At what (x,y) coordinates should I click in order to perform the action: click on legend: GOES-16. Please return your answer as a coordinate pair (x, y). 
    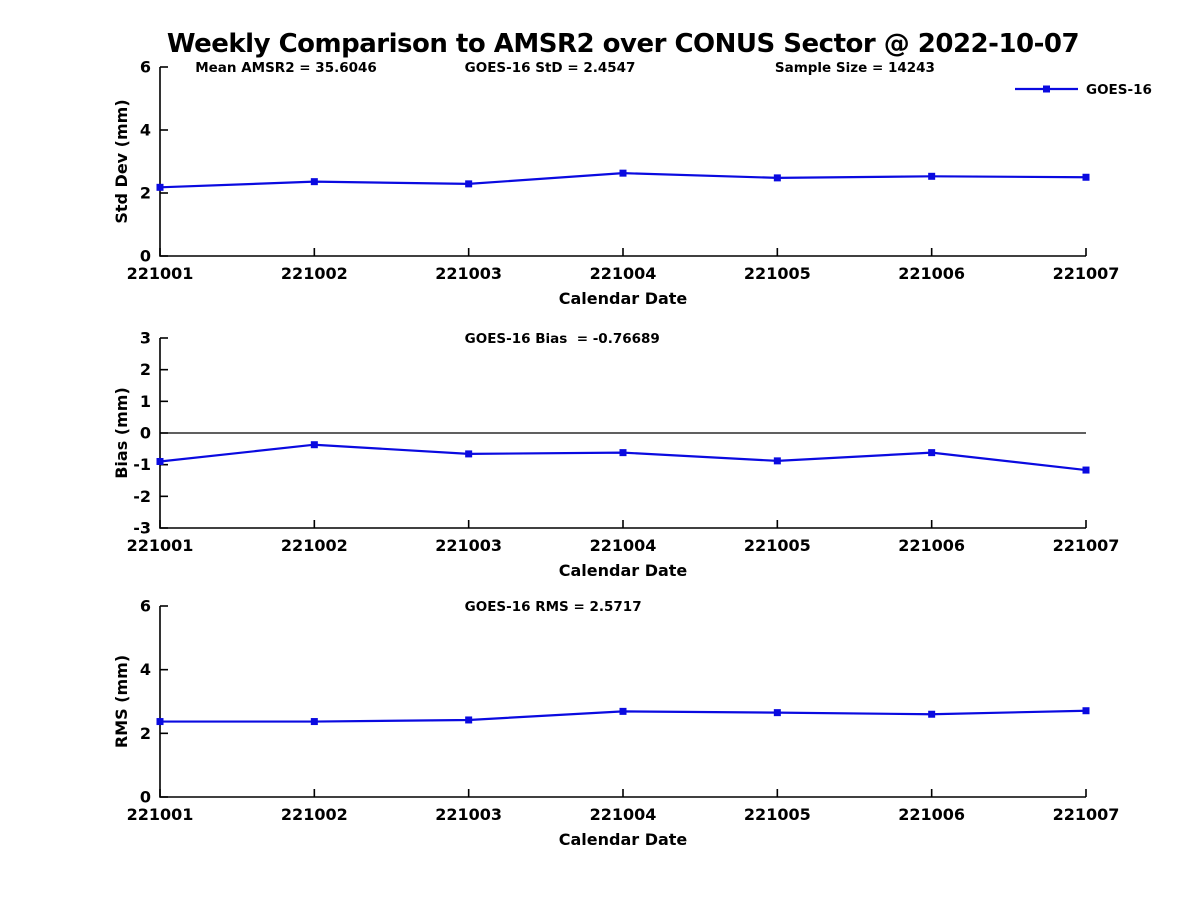
    Looking at the image, I should click on (1083, 90).